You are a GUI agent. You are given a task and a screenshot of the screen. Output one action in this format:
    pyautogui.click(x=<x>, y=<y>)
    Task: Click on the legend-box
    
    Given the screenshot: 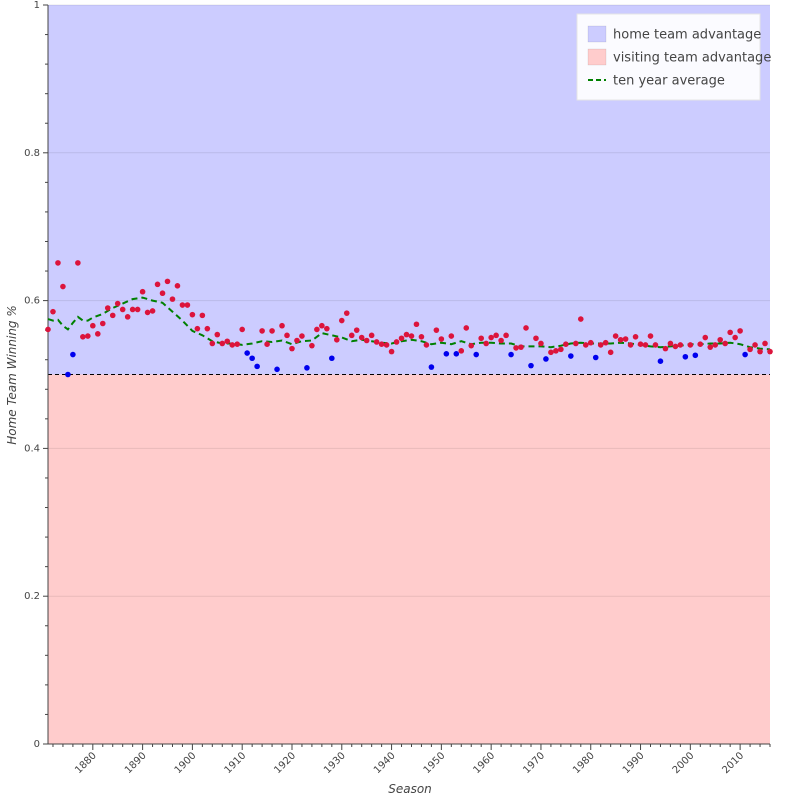 What is the action you would take?
    pyautogui.click(x=668, y=57)
    